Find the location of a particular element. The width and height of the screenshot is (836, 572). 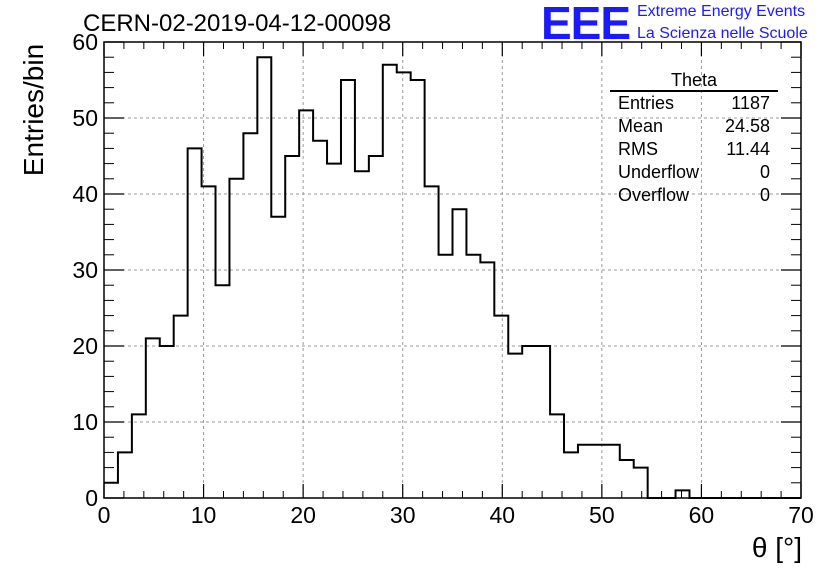

stats-value: 11.44 is located at coordinates (748, 149).